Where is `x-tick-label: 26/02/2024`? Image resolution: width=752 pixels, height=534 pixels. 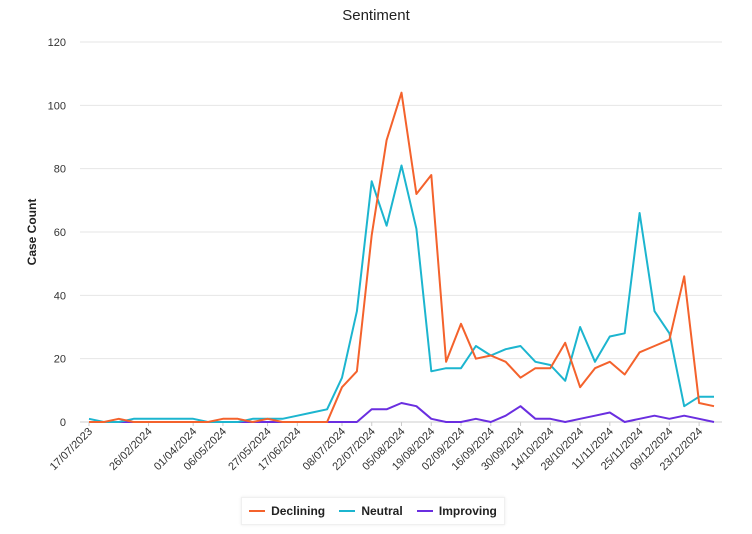
x-tick-label: 26/02/2024 is located at coordinates (130, 449).